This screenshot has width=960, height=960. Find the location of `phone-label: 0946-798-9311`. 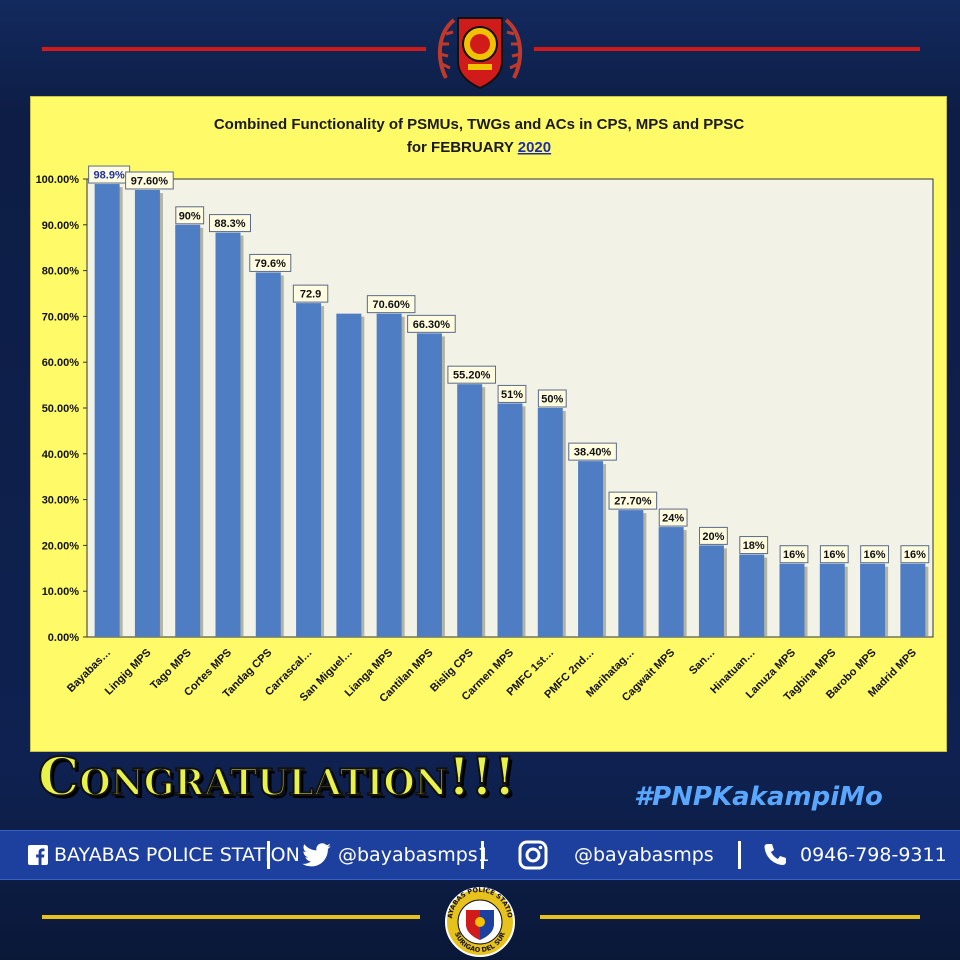

phone-label: 0946-798-9311 is located at coordinates (873, 855).